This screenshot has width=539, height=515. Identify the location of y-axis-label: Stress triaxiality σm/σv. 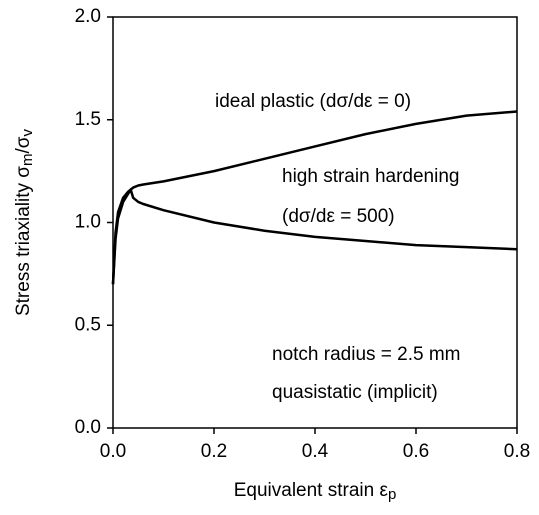
(24, 222).